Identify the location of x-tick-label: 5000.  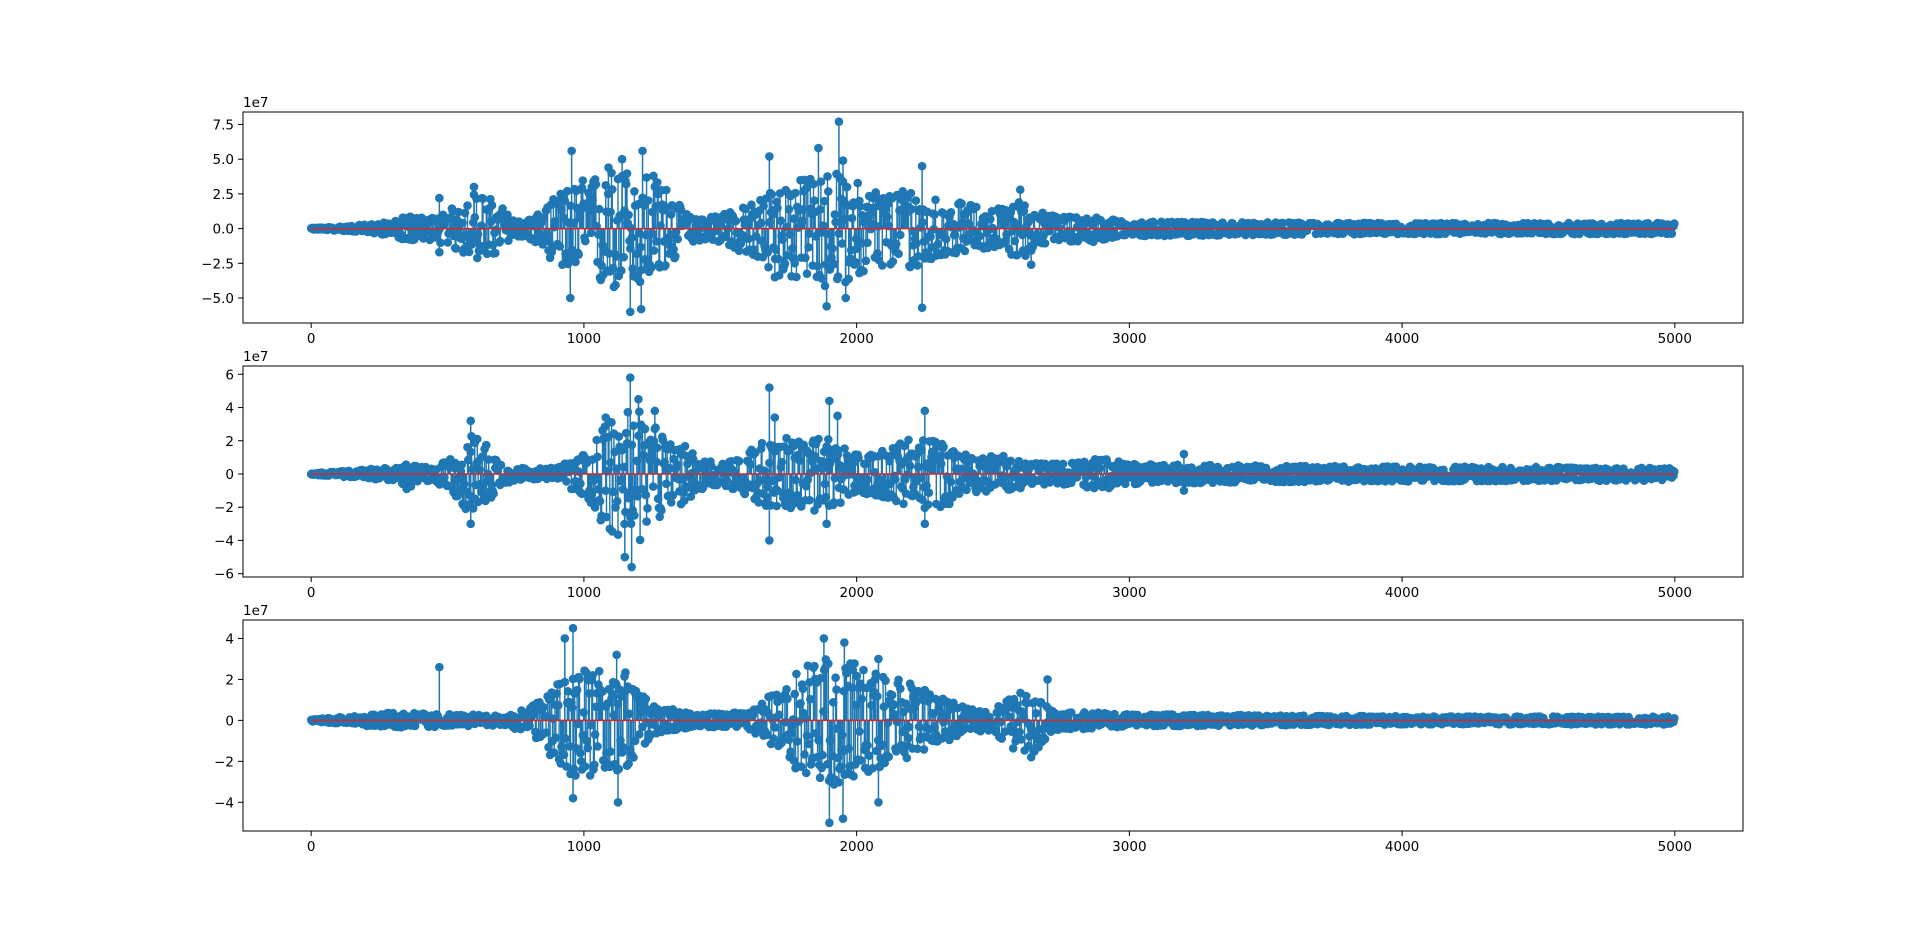
(1675, 593).